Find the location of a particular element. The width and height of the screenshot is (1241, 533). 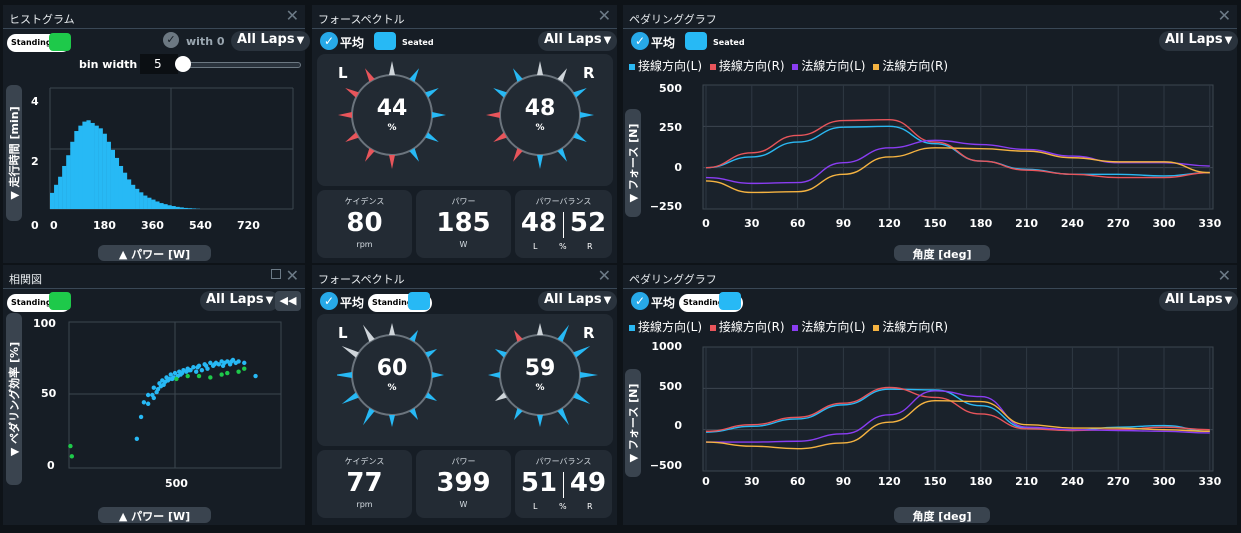

average-label: 平均 is located at coordinates (352, 303).